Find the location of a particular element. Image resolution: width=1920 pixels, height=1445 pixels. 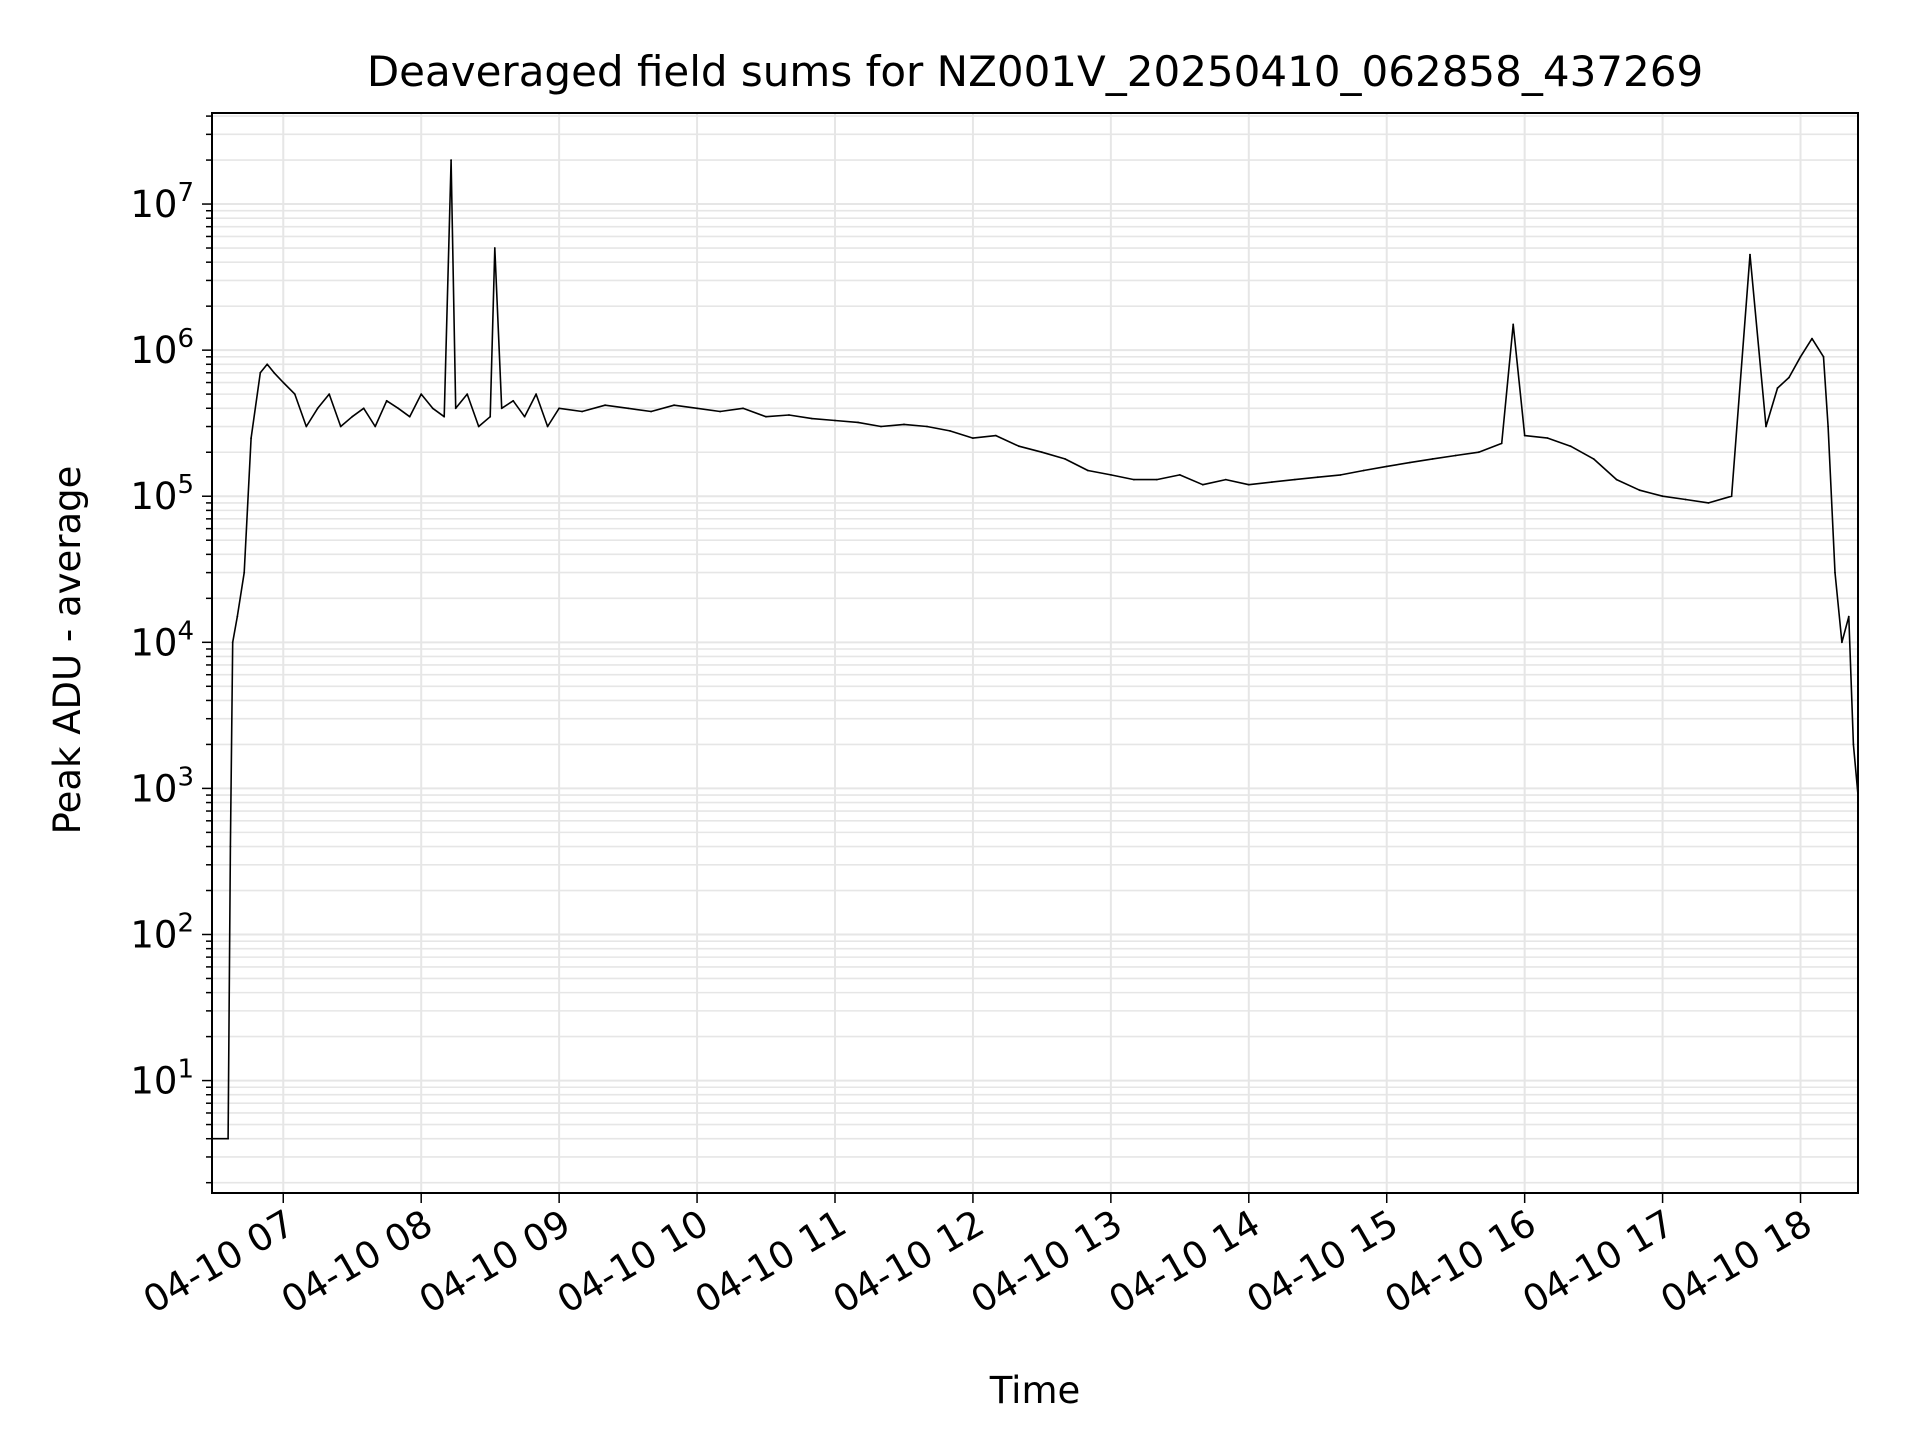

y-tick-exponent: 3 is located at coordinates (185, 777).